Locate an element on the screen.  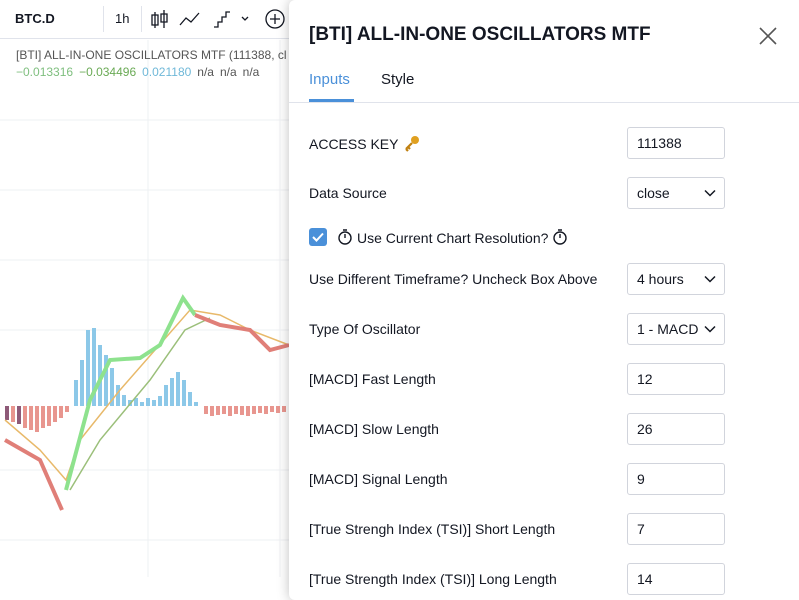
line-icon is located at coordinates (189, 19).